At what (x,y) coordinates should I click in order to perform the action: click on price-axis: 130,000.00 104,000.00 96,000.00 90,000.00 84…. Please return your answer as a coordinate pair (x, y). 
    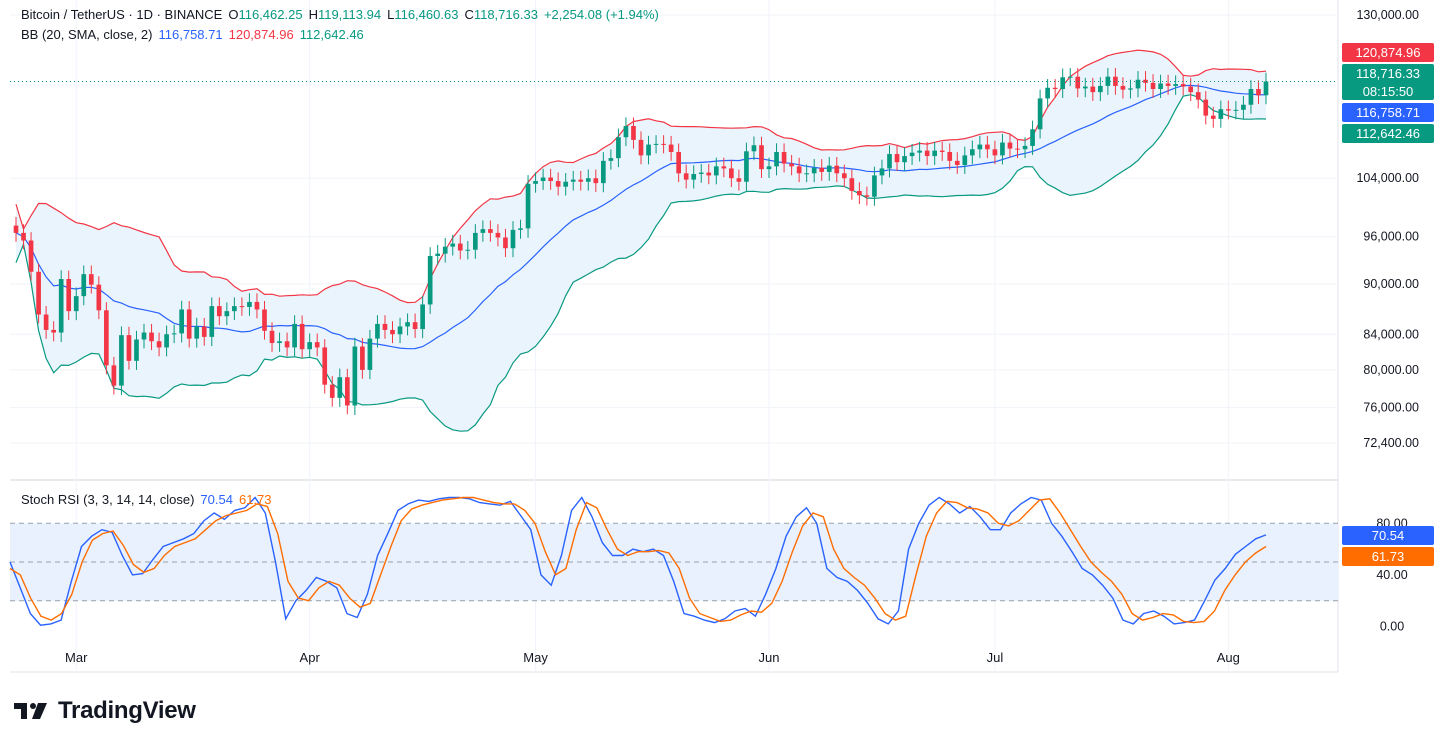
    Looking at the image, I should click on (1387, 320).